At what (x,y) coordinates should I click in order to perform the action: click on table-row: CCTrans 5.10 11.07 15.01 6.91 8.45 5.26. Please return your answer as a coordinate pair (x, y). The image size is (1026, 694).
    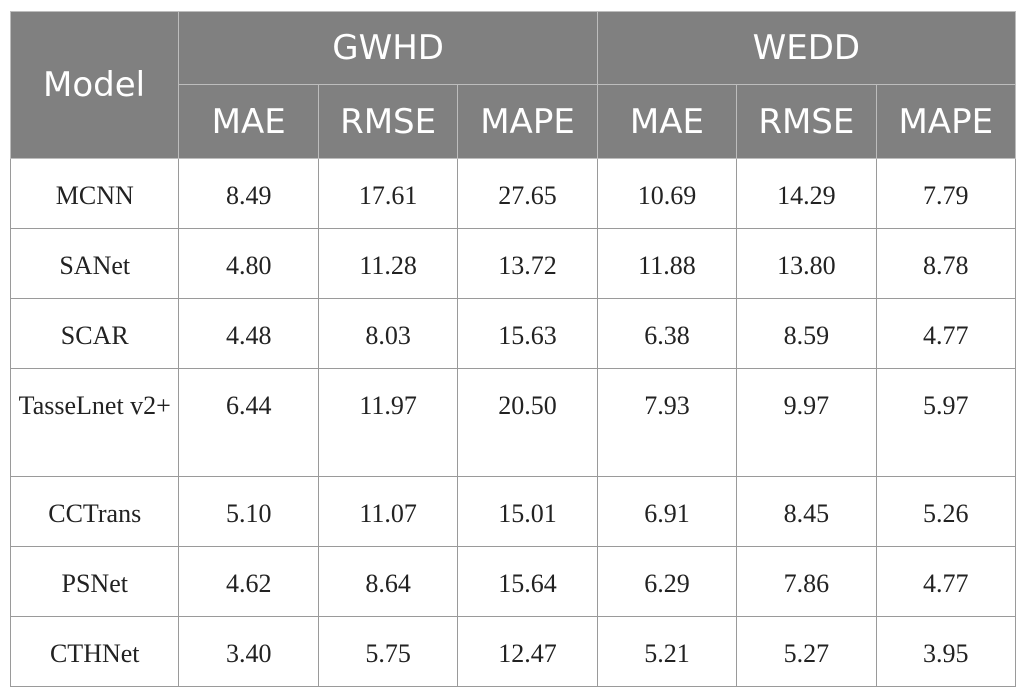
    Looking at the image, I should click on (513, 511).